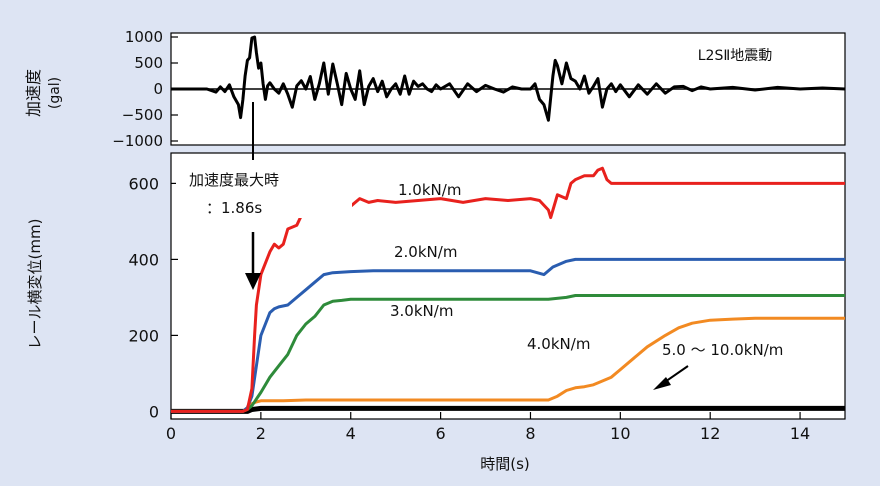  What do you see at coordinates (710, 433) in the screenshot?
I see `displacement-x-tick-label: 12` at bounding box center [710, 433].